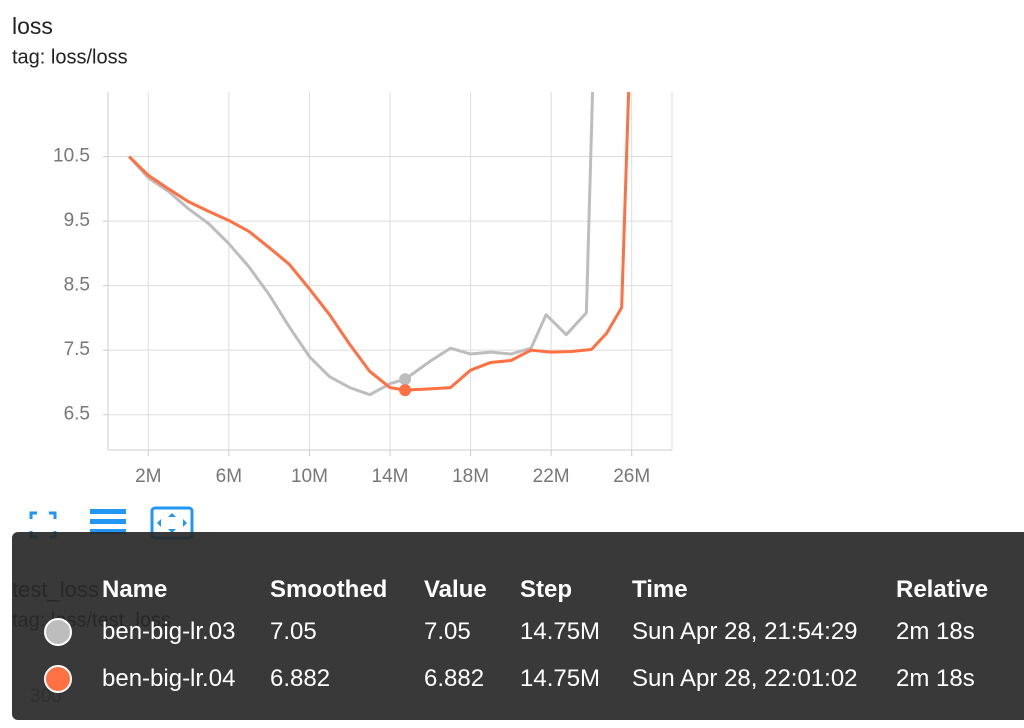  Describe the element at coordinates (470, 476) in the screenshot. I see `x-tick-label: 18M` at that location.